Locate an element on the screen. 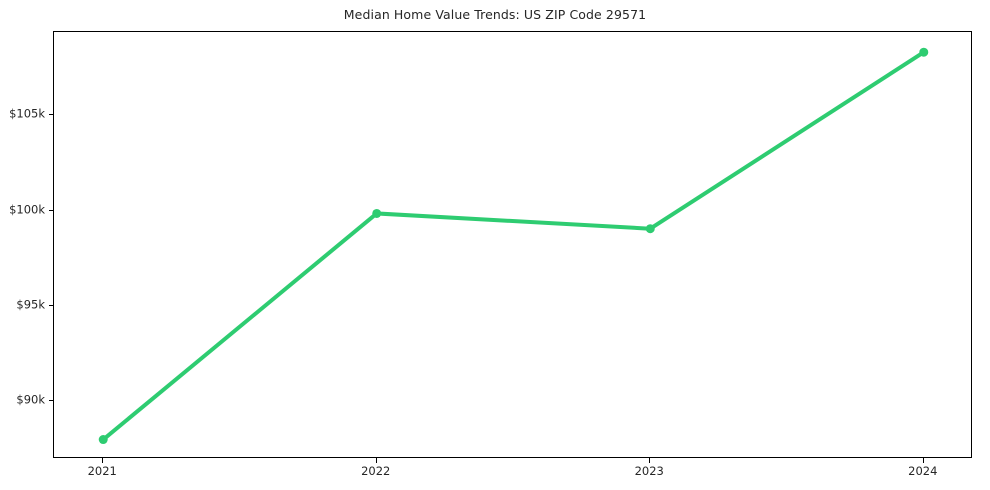 The height and width of the screenshot is (490, 990). x-axis-tick-label: 2021 is located at coordinates (102, 471).